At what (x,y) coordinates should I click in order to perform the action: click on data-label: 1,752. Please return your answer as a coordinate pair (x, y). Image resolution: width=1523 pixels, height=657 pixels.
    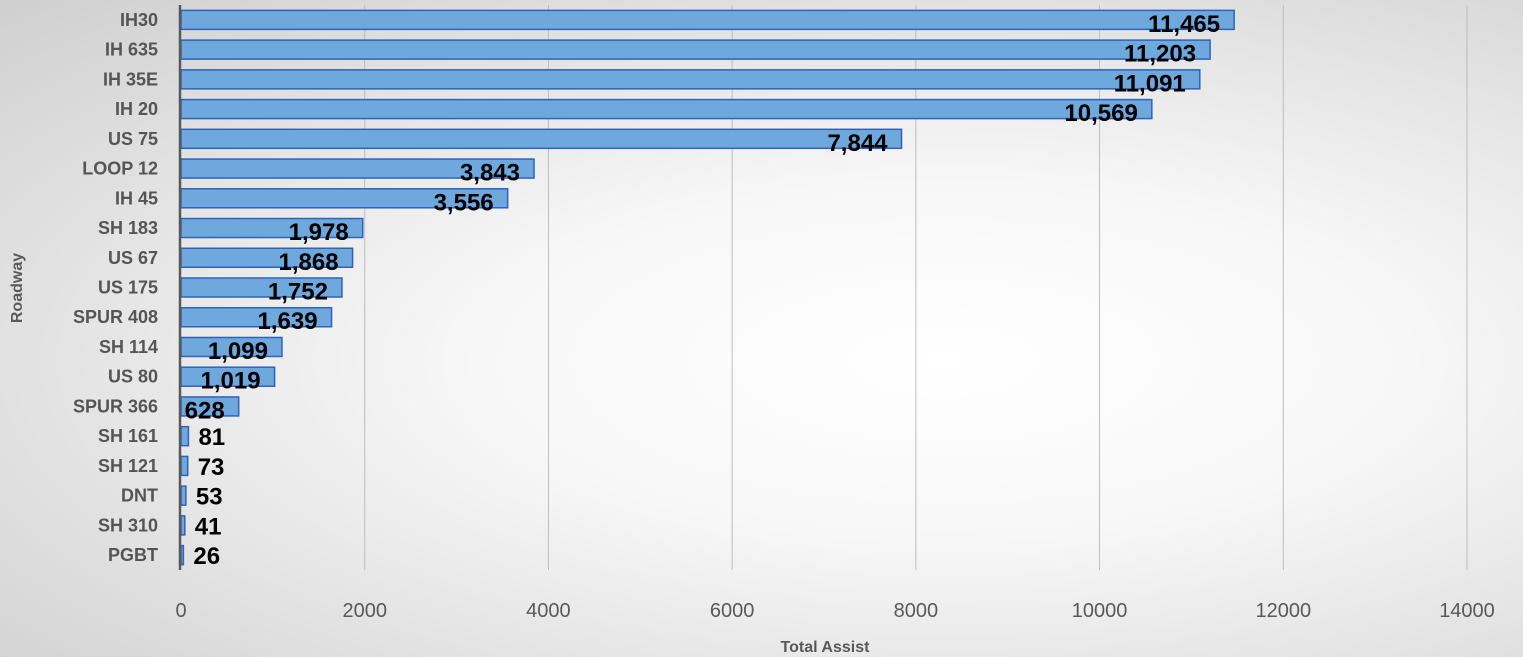
    Looking at the image, I should click on (298, 292).